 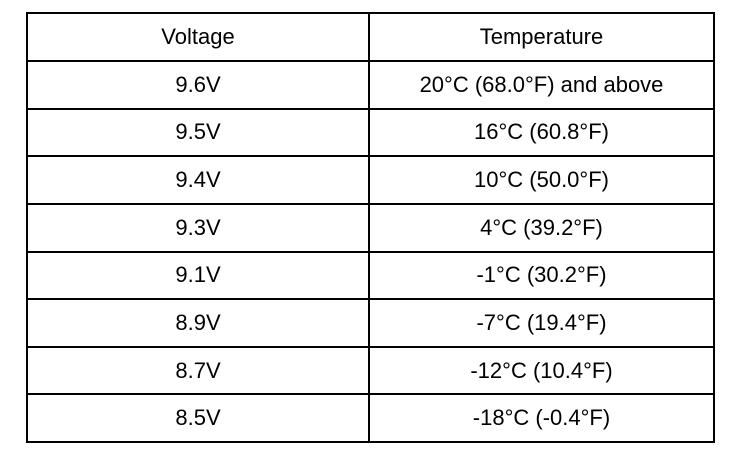 I want to click on table-row: 8.7V -12°C (10.4°F), so click(x=370, y=370).